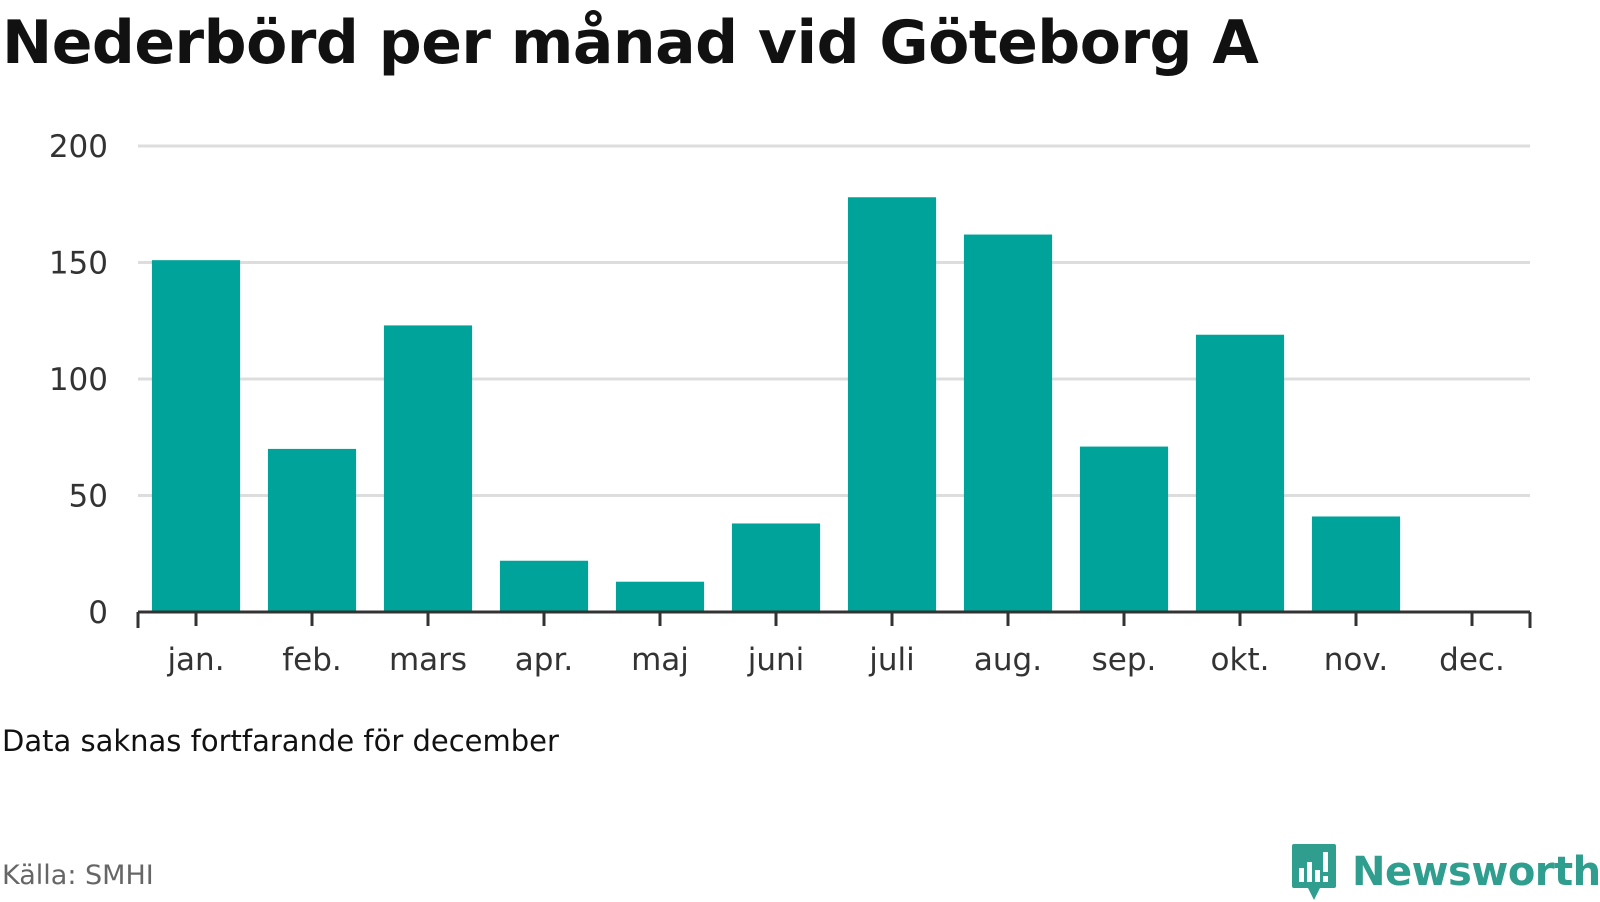  What do you see at coordinates (1008, 660) in the screenshot?
I see `x-tick-label: aug.` at bounding box center [1008, 660].